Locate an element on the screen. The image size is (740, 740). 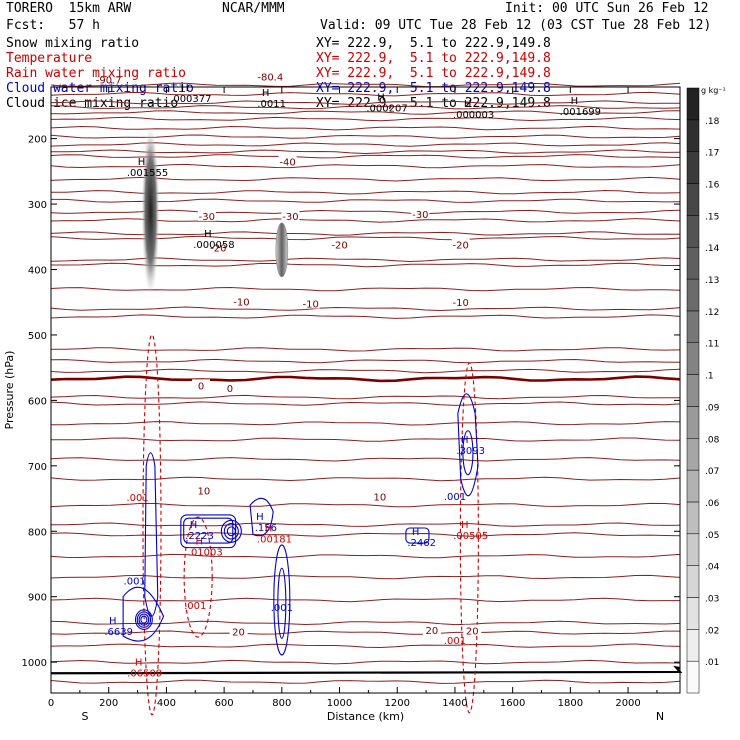
maximum-value: .6639 is located at coordinates (118, 632).